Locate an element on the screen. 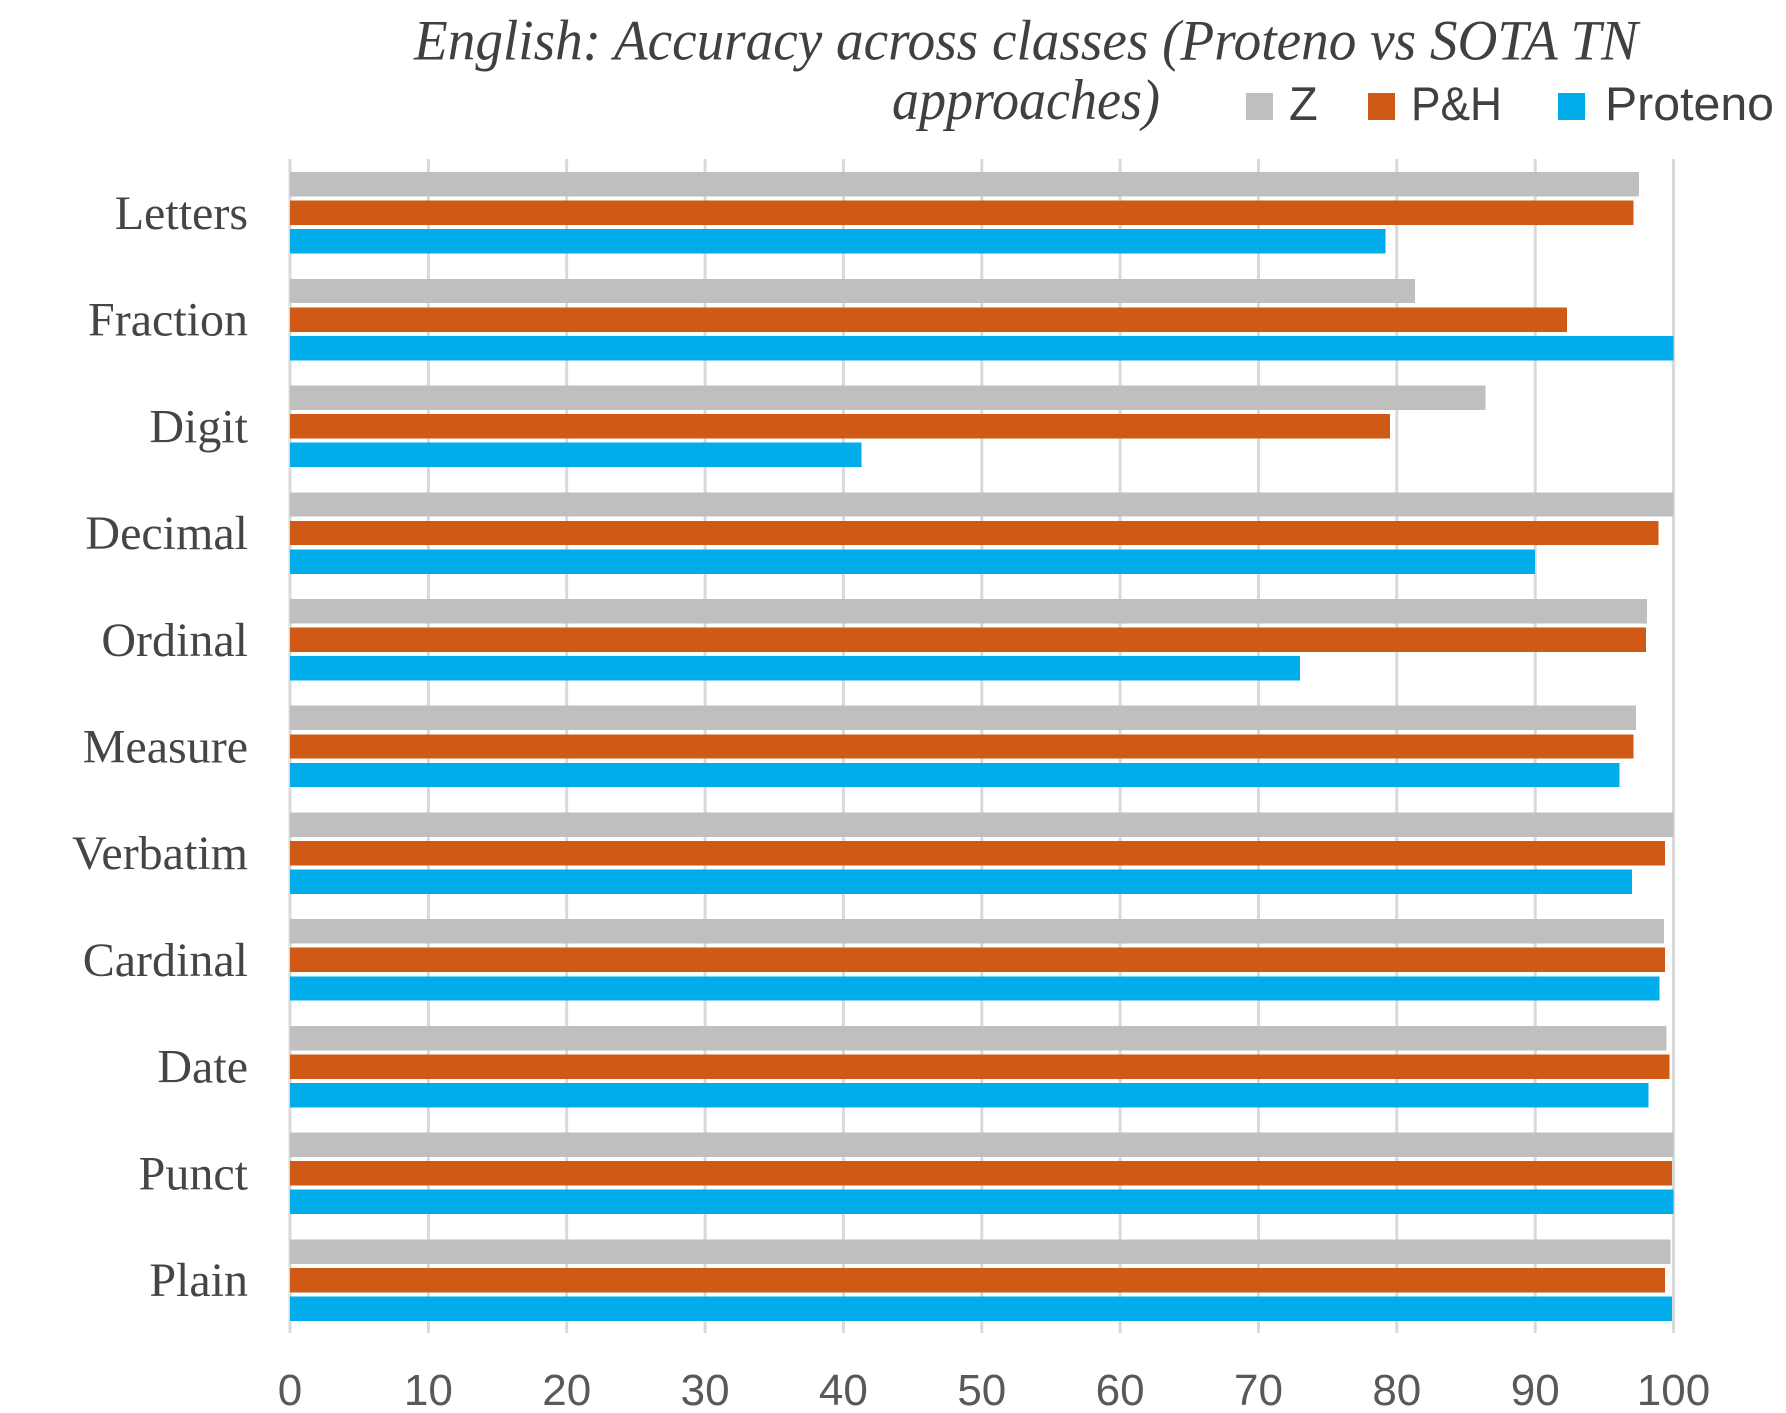 The width and height of the screenshot is (1786, 1413). svg-text: Verbatim is located at coordinates (160, 853).